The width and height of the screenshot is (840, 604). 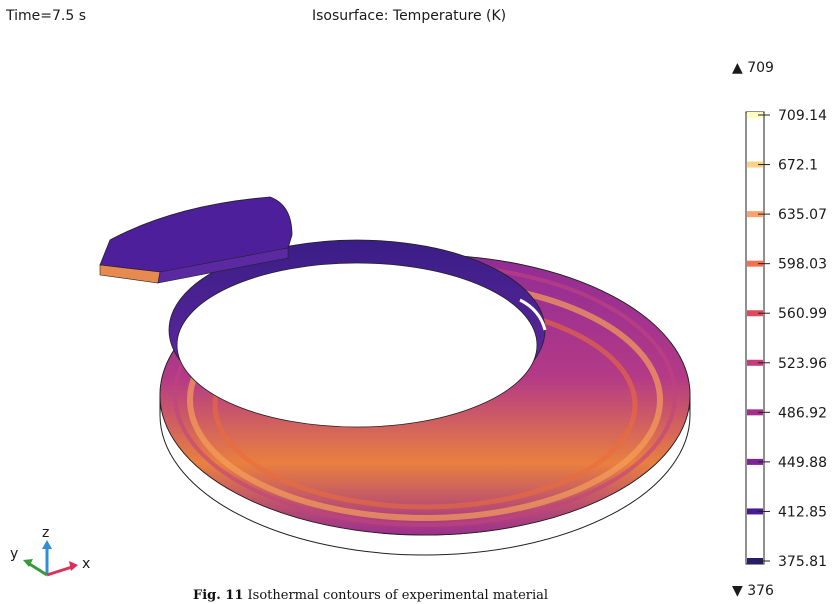 What do you see at coordinates (14, 554) in the screenshot?
I see `y-axis-label: y` at bounding box center [14, 554].